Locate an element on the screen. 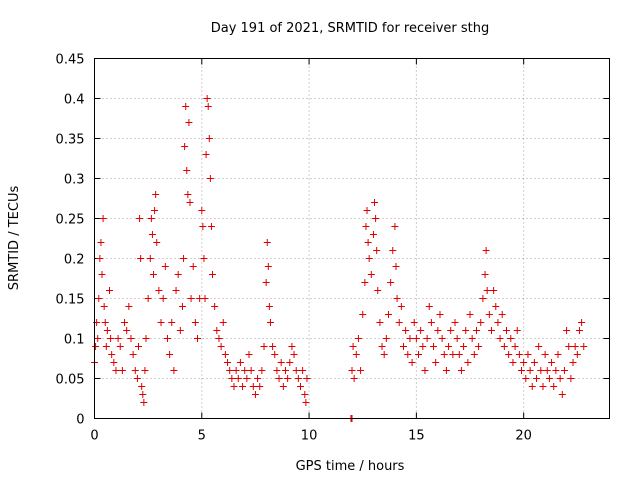 Image resolution: width=640 pixels, height=480 pixels. x-tick-label: 5 is located at coordinates (202, 436).